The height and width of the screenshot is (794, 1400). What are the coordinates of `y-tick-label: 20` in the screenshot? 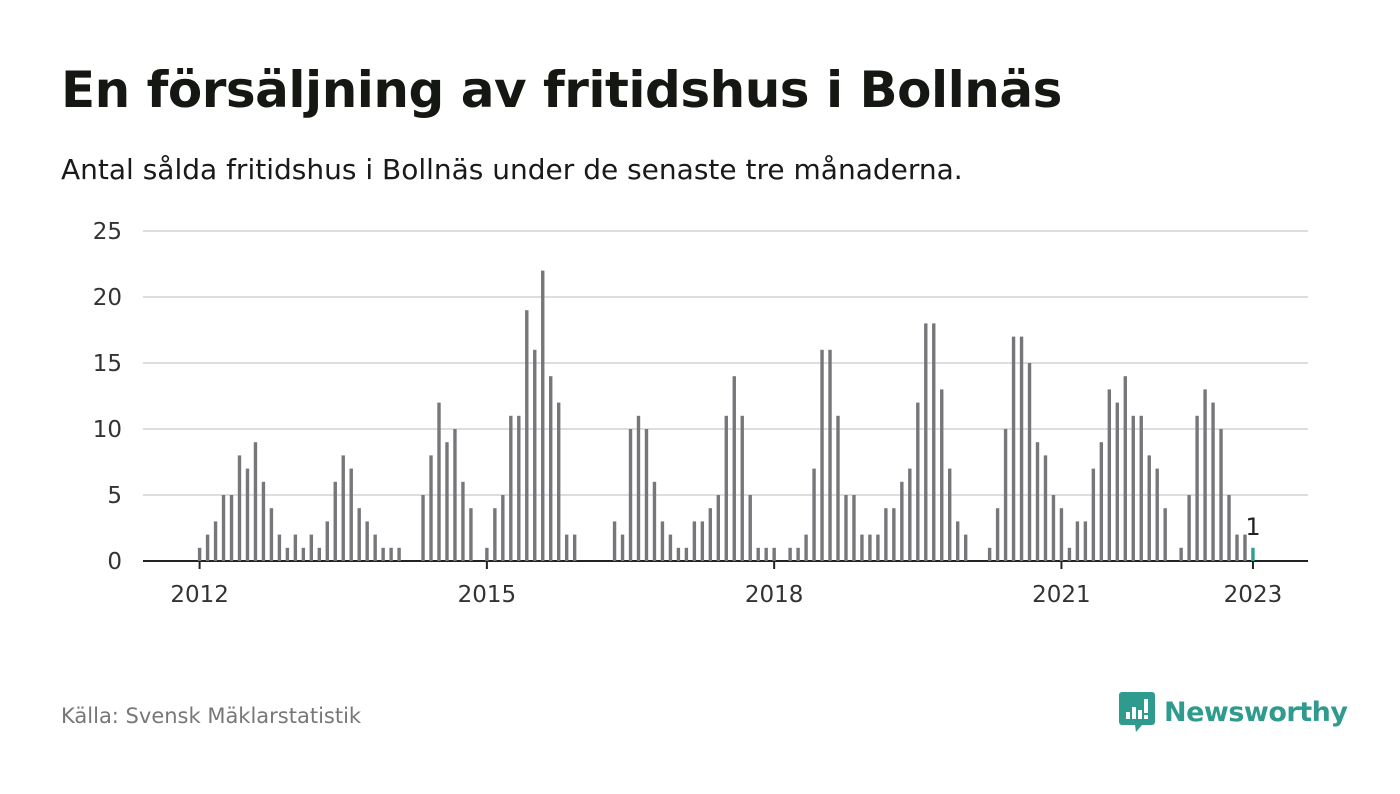 It's located at (107, 298).